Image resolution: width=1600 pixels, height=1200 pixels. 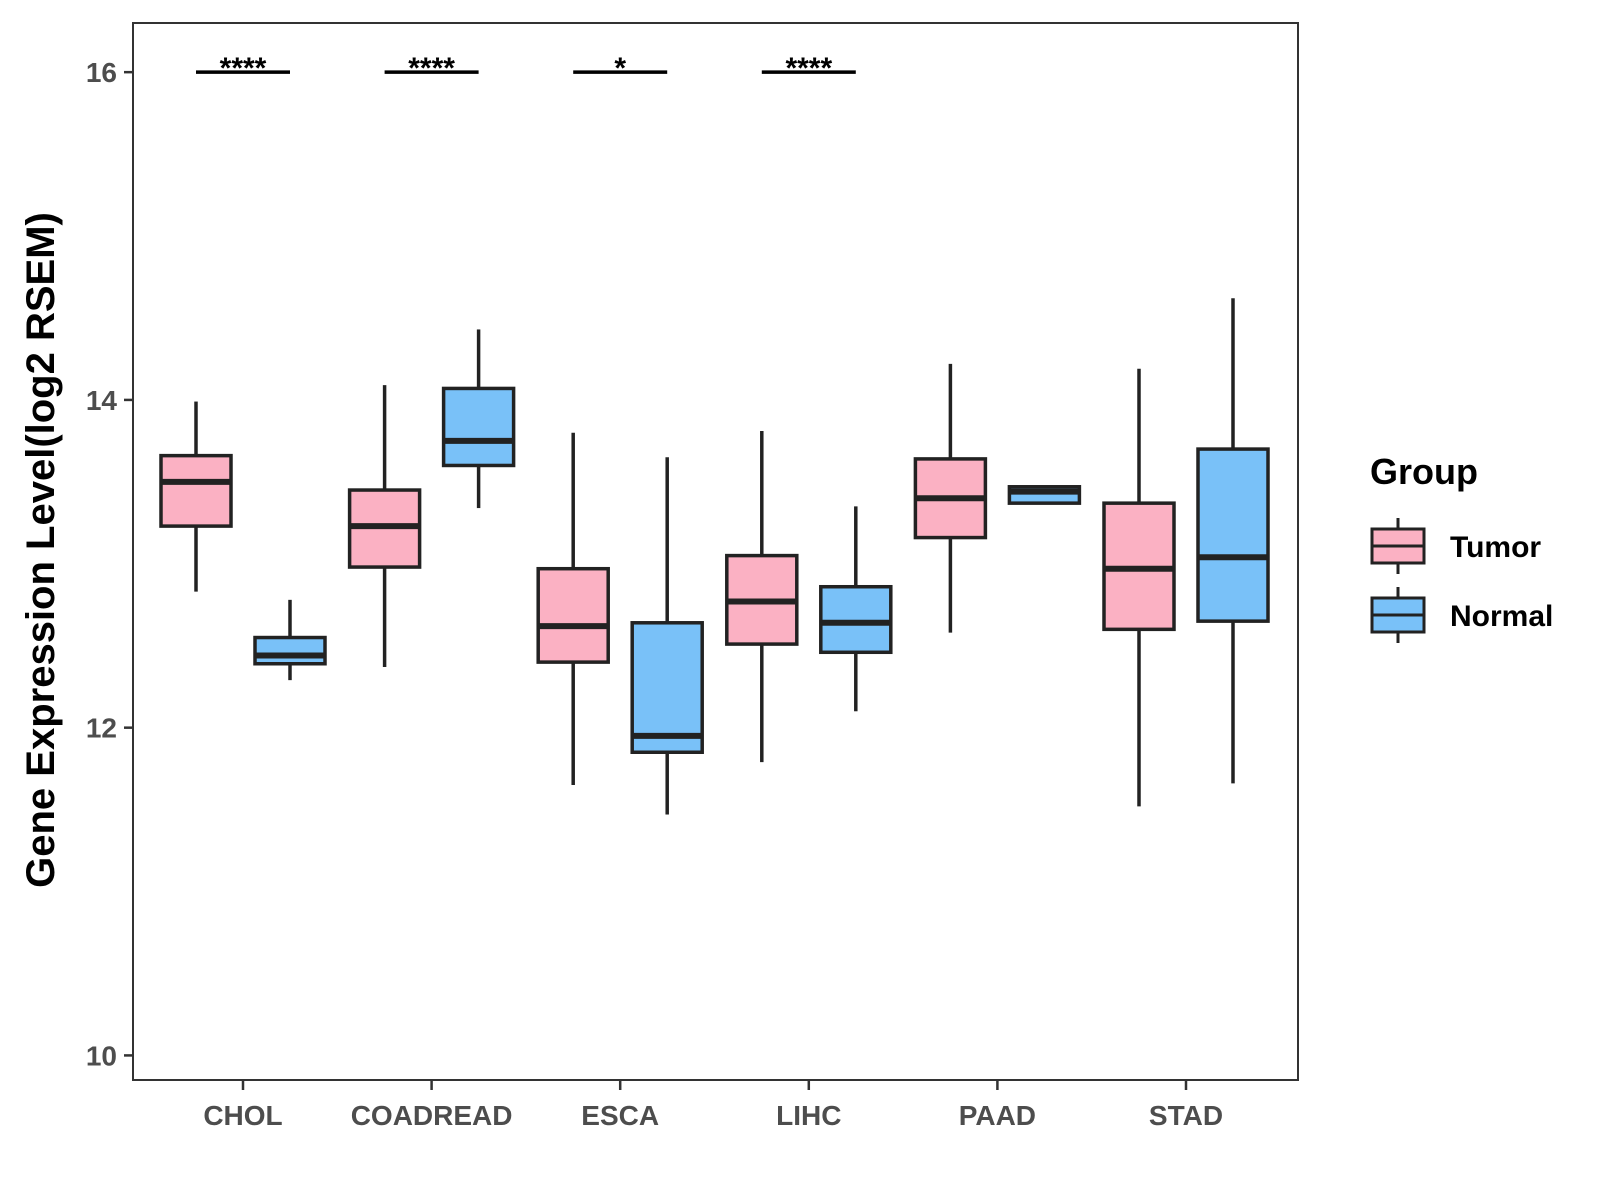 I want to click on significance-label-coadread: ****, so click(x=431, y=68).